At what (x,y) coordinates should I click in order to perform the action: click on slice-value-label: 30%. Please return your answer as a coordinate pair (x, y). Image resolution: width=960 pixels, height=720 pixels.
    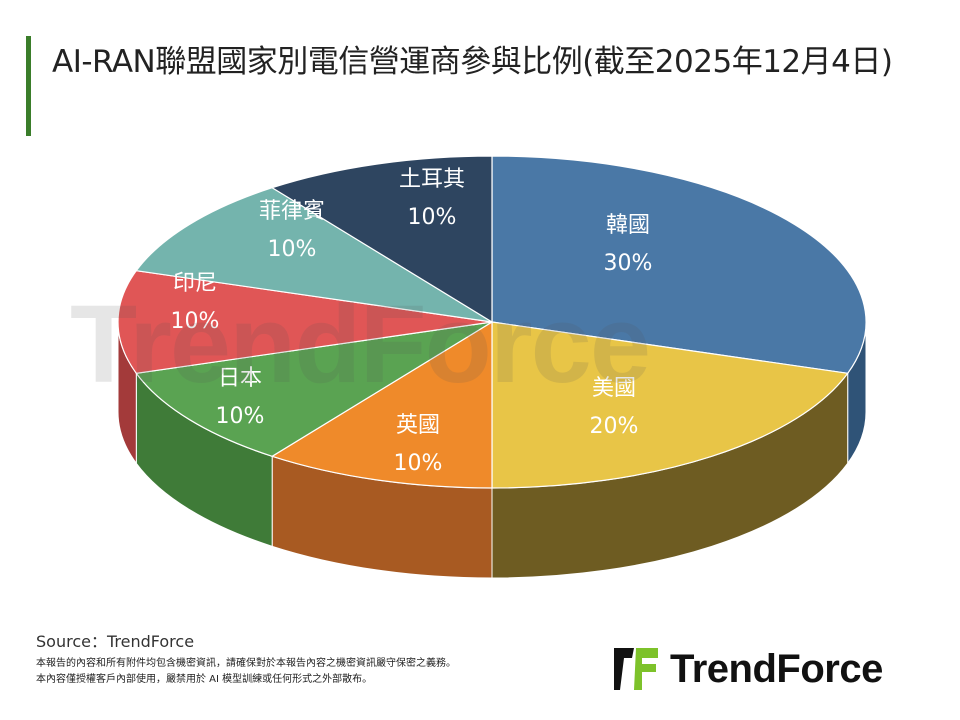
    Looking at the image, I should click on (628, 263).